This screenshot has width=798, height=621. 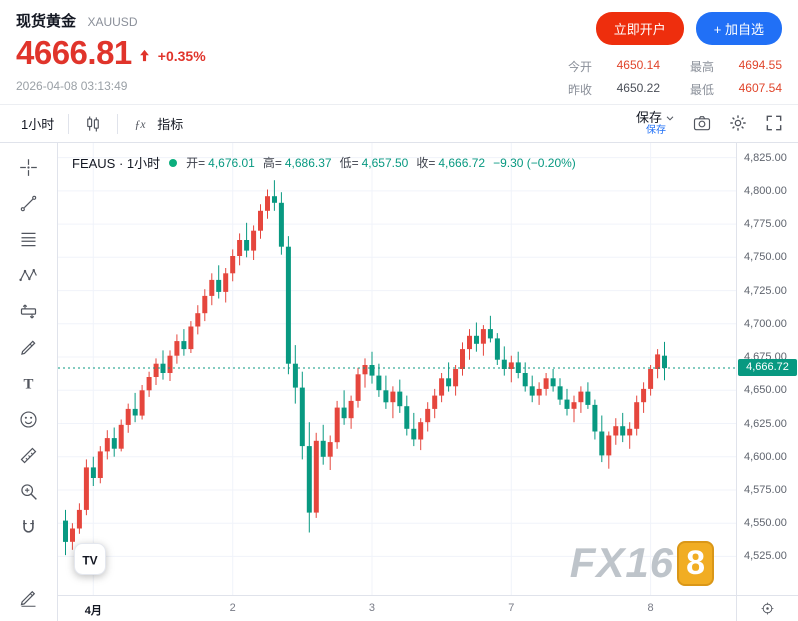 I want to click on price-axis-label: 4,700.00, so click(x=765, y=323).